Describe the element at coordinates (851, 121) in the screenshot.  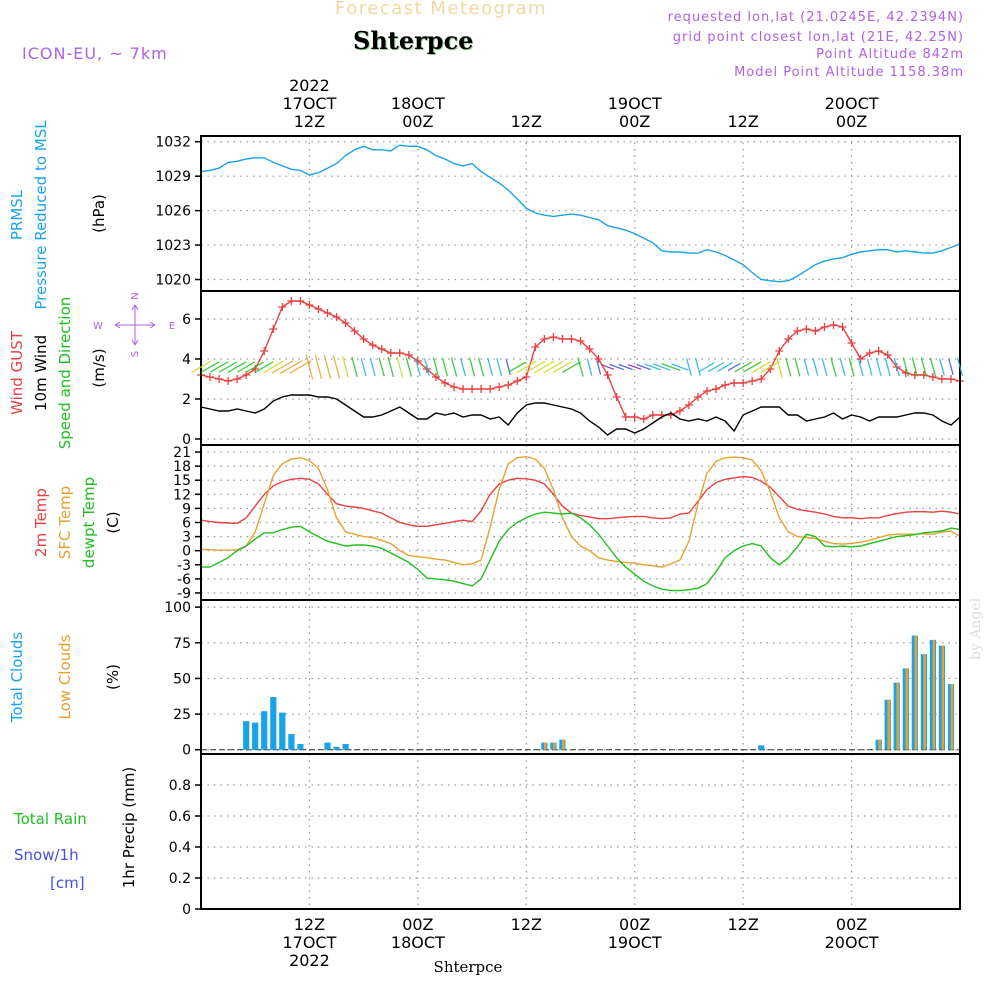
I see `top-time-label: 00Z` at that location.